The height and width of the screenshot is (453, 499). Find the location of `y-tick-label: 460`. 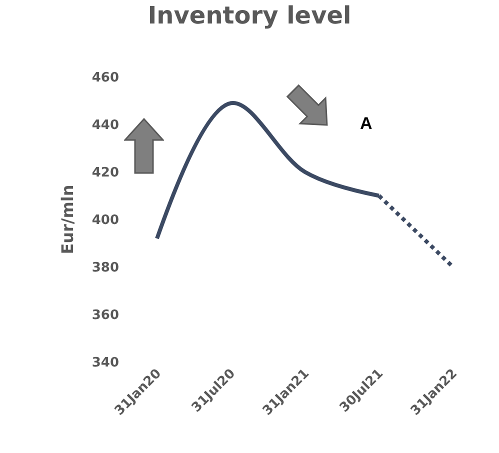

y-tick-label: 460 is located at coordinates (105, 78).